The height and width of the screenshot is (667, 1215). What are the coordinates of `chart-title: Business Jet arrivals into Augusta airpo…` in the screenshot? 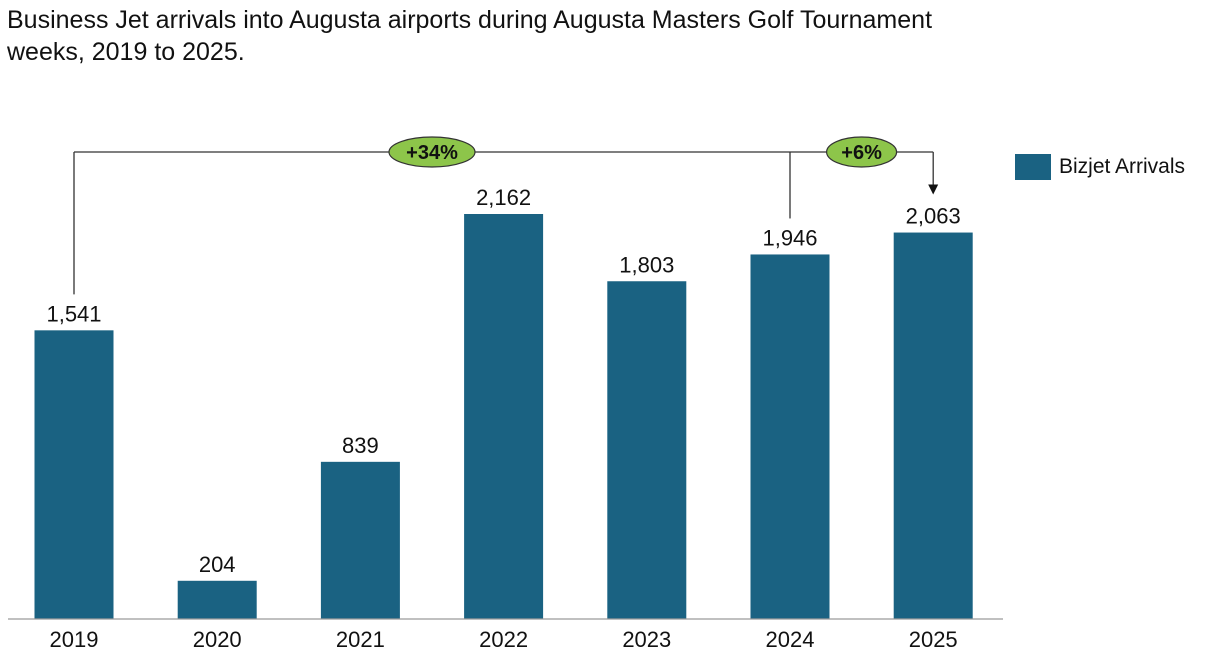 It's located at (557, 36).